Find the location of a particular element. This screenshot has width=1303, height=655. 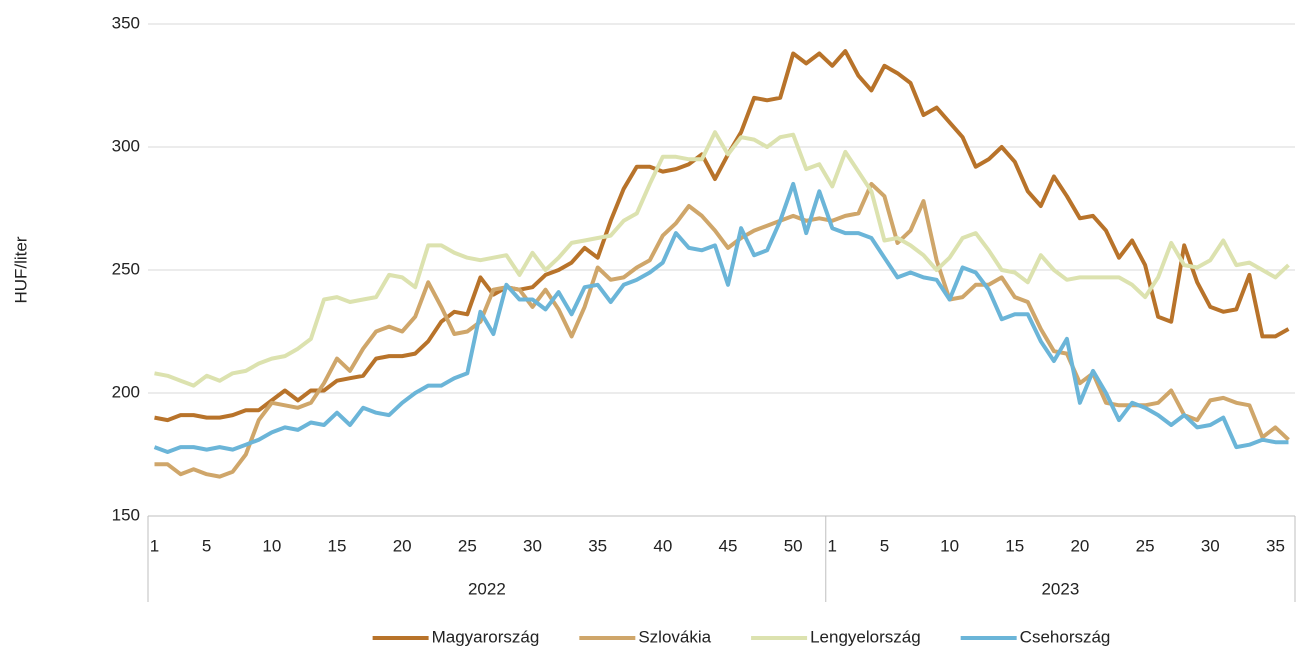

group-label: 2023 is located at coordinates (1060, 588).